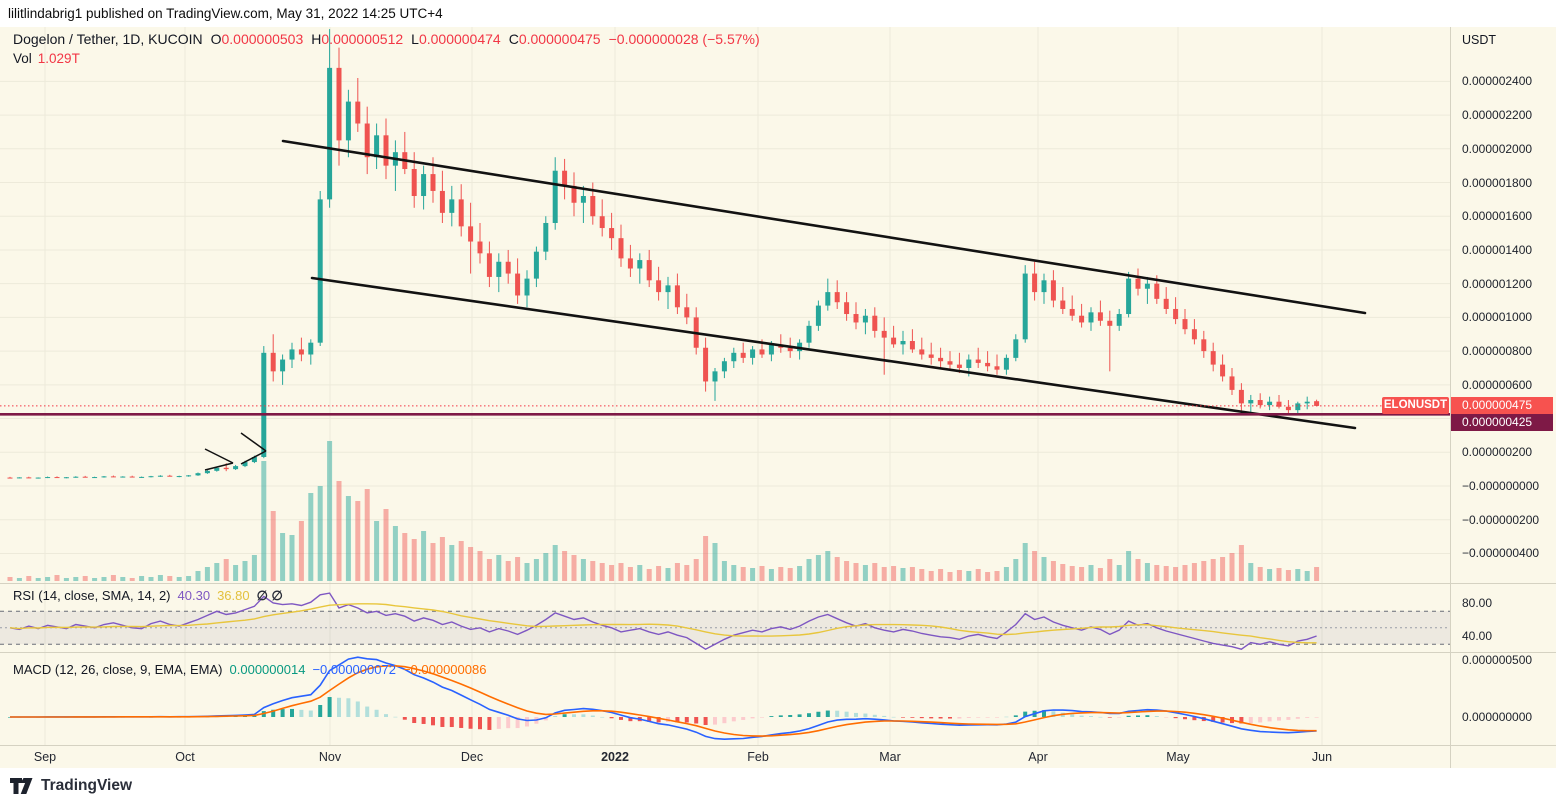  I want to click on rsi-plot, so click(663, 621).